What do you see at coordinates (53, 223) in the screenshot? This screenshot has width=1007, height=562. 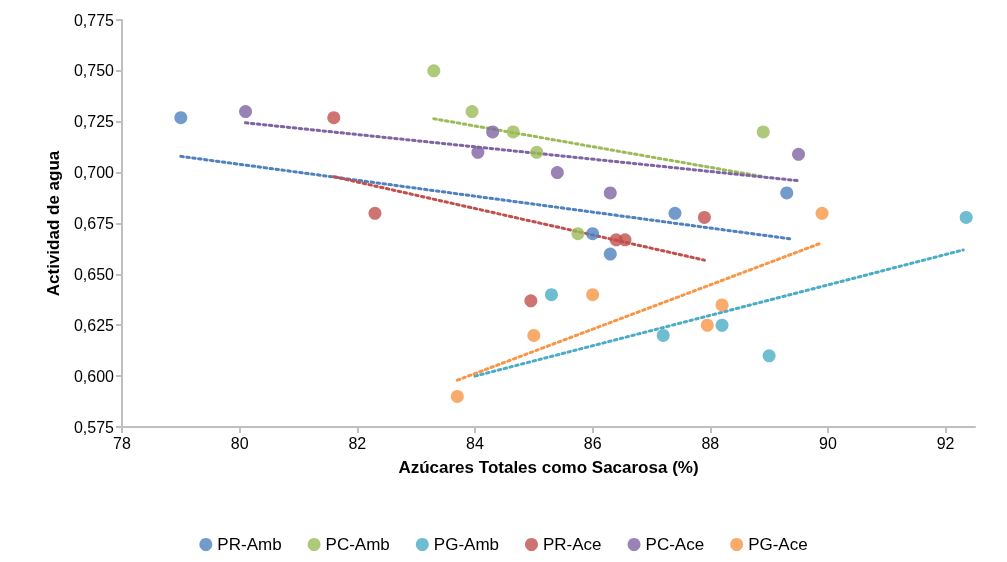 I see `y-axis-title: Actividad de agua` at bounding box center [53, 223].